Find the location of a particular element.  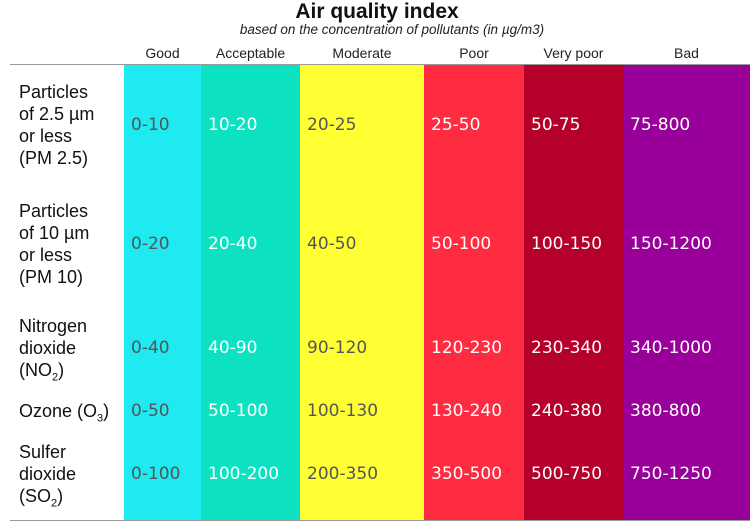

row-label-line: Ozone (O is located at coordinates (58, 411).